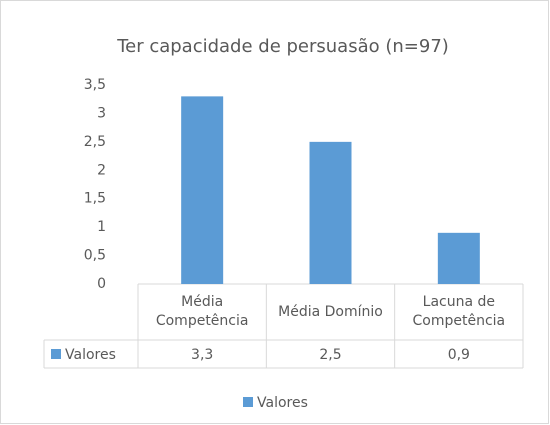 The image size is (550, 425). I want to click on y-tick-label: 1,5, so click(95, 199).